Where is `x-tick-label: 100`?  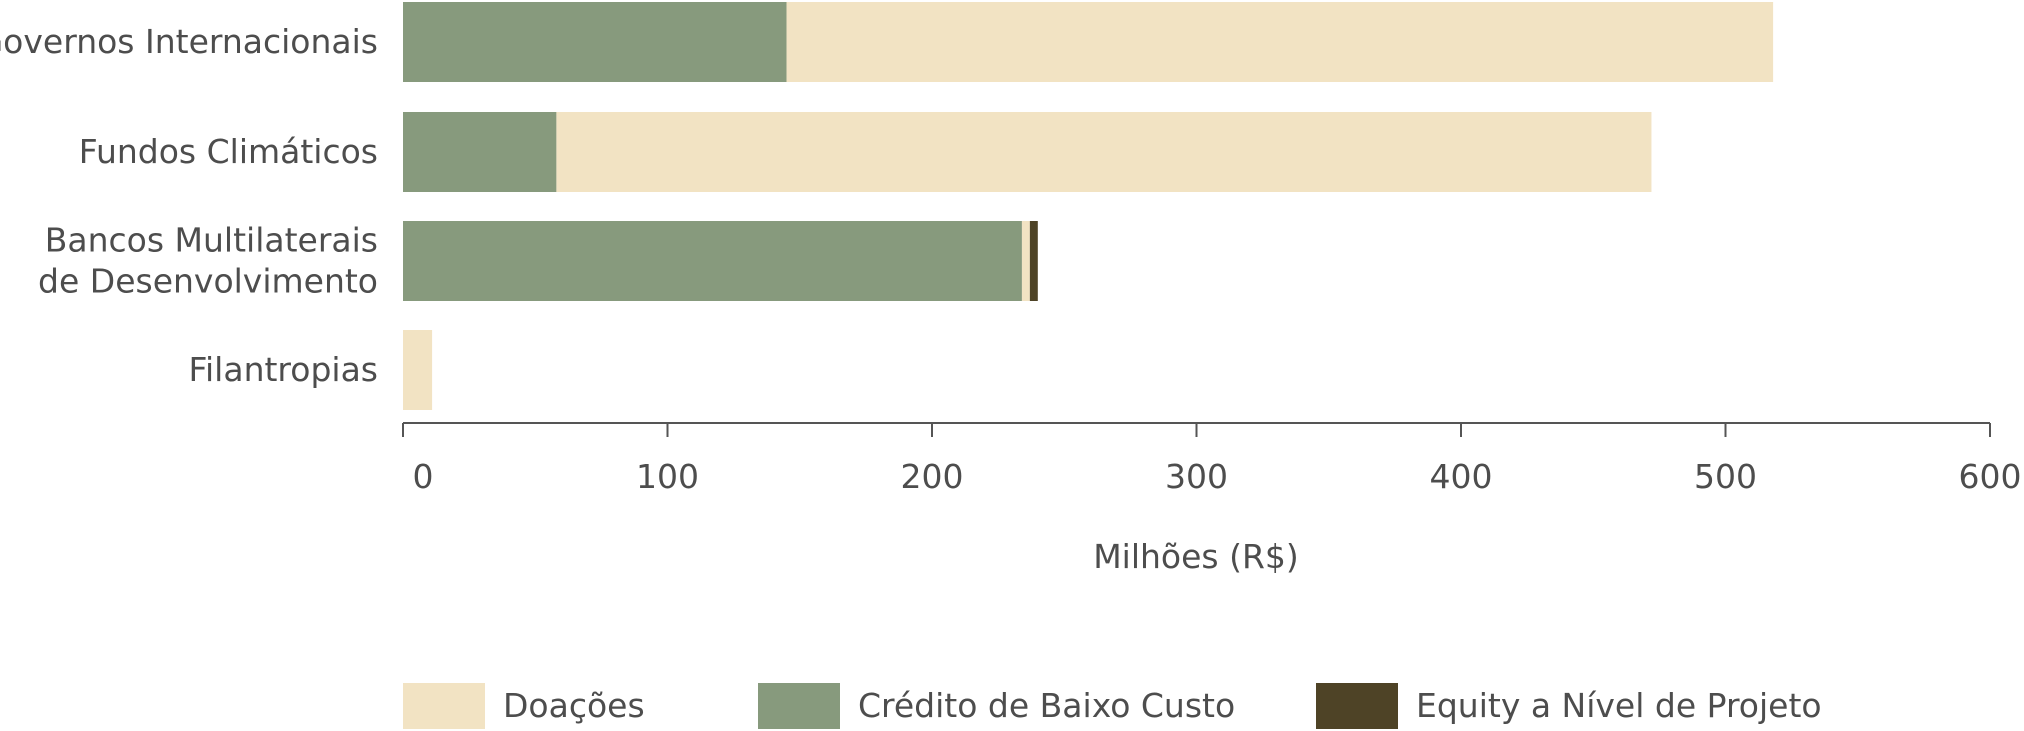 x-tick-label: 100 is located at coordinates (667, 476).